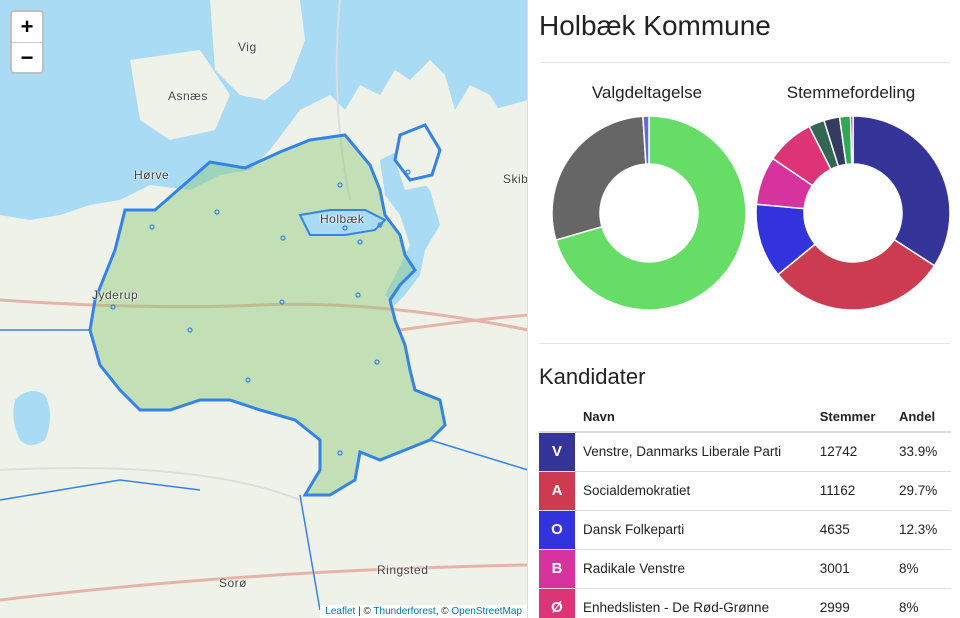  Describe the element at coordinates (557, 451) in the screenshot. I see `party-letter-badge: V` at that location.